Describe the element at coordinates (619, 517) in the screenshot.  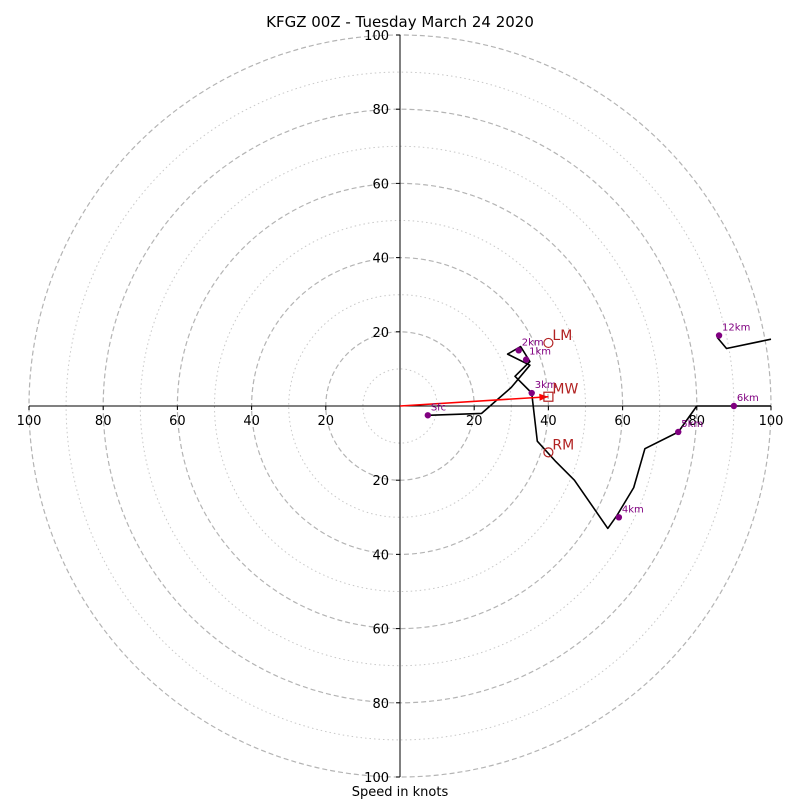
I see `height-marker-4km` at that location.